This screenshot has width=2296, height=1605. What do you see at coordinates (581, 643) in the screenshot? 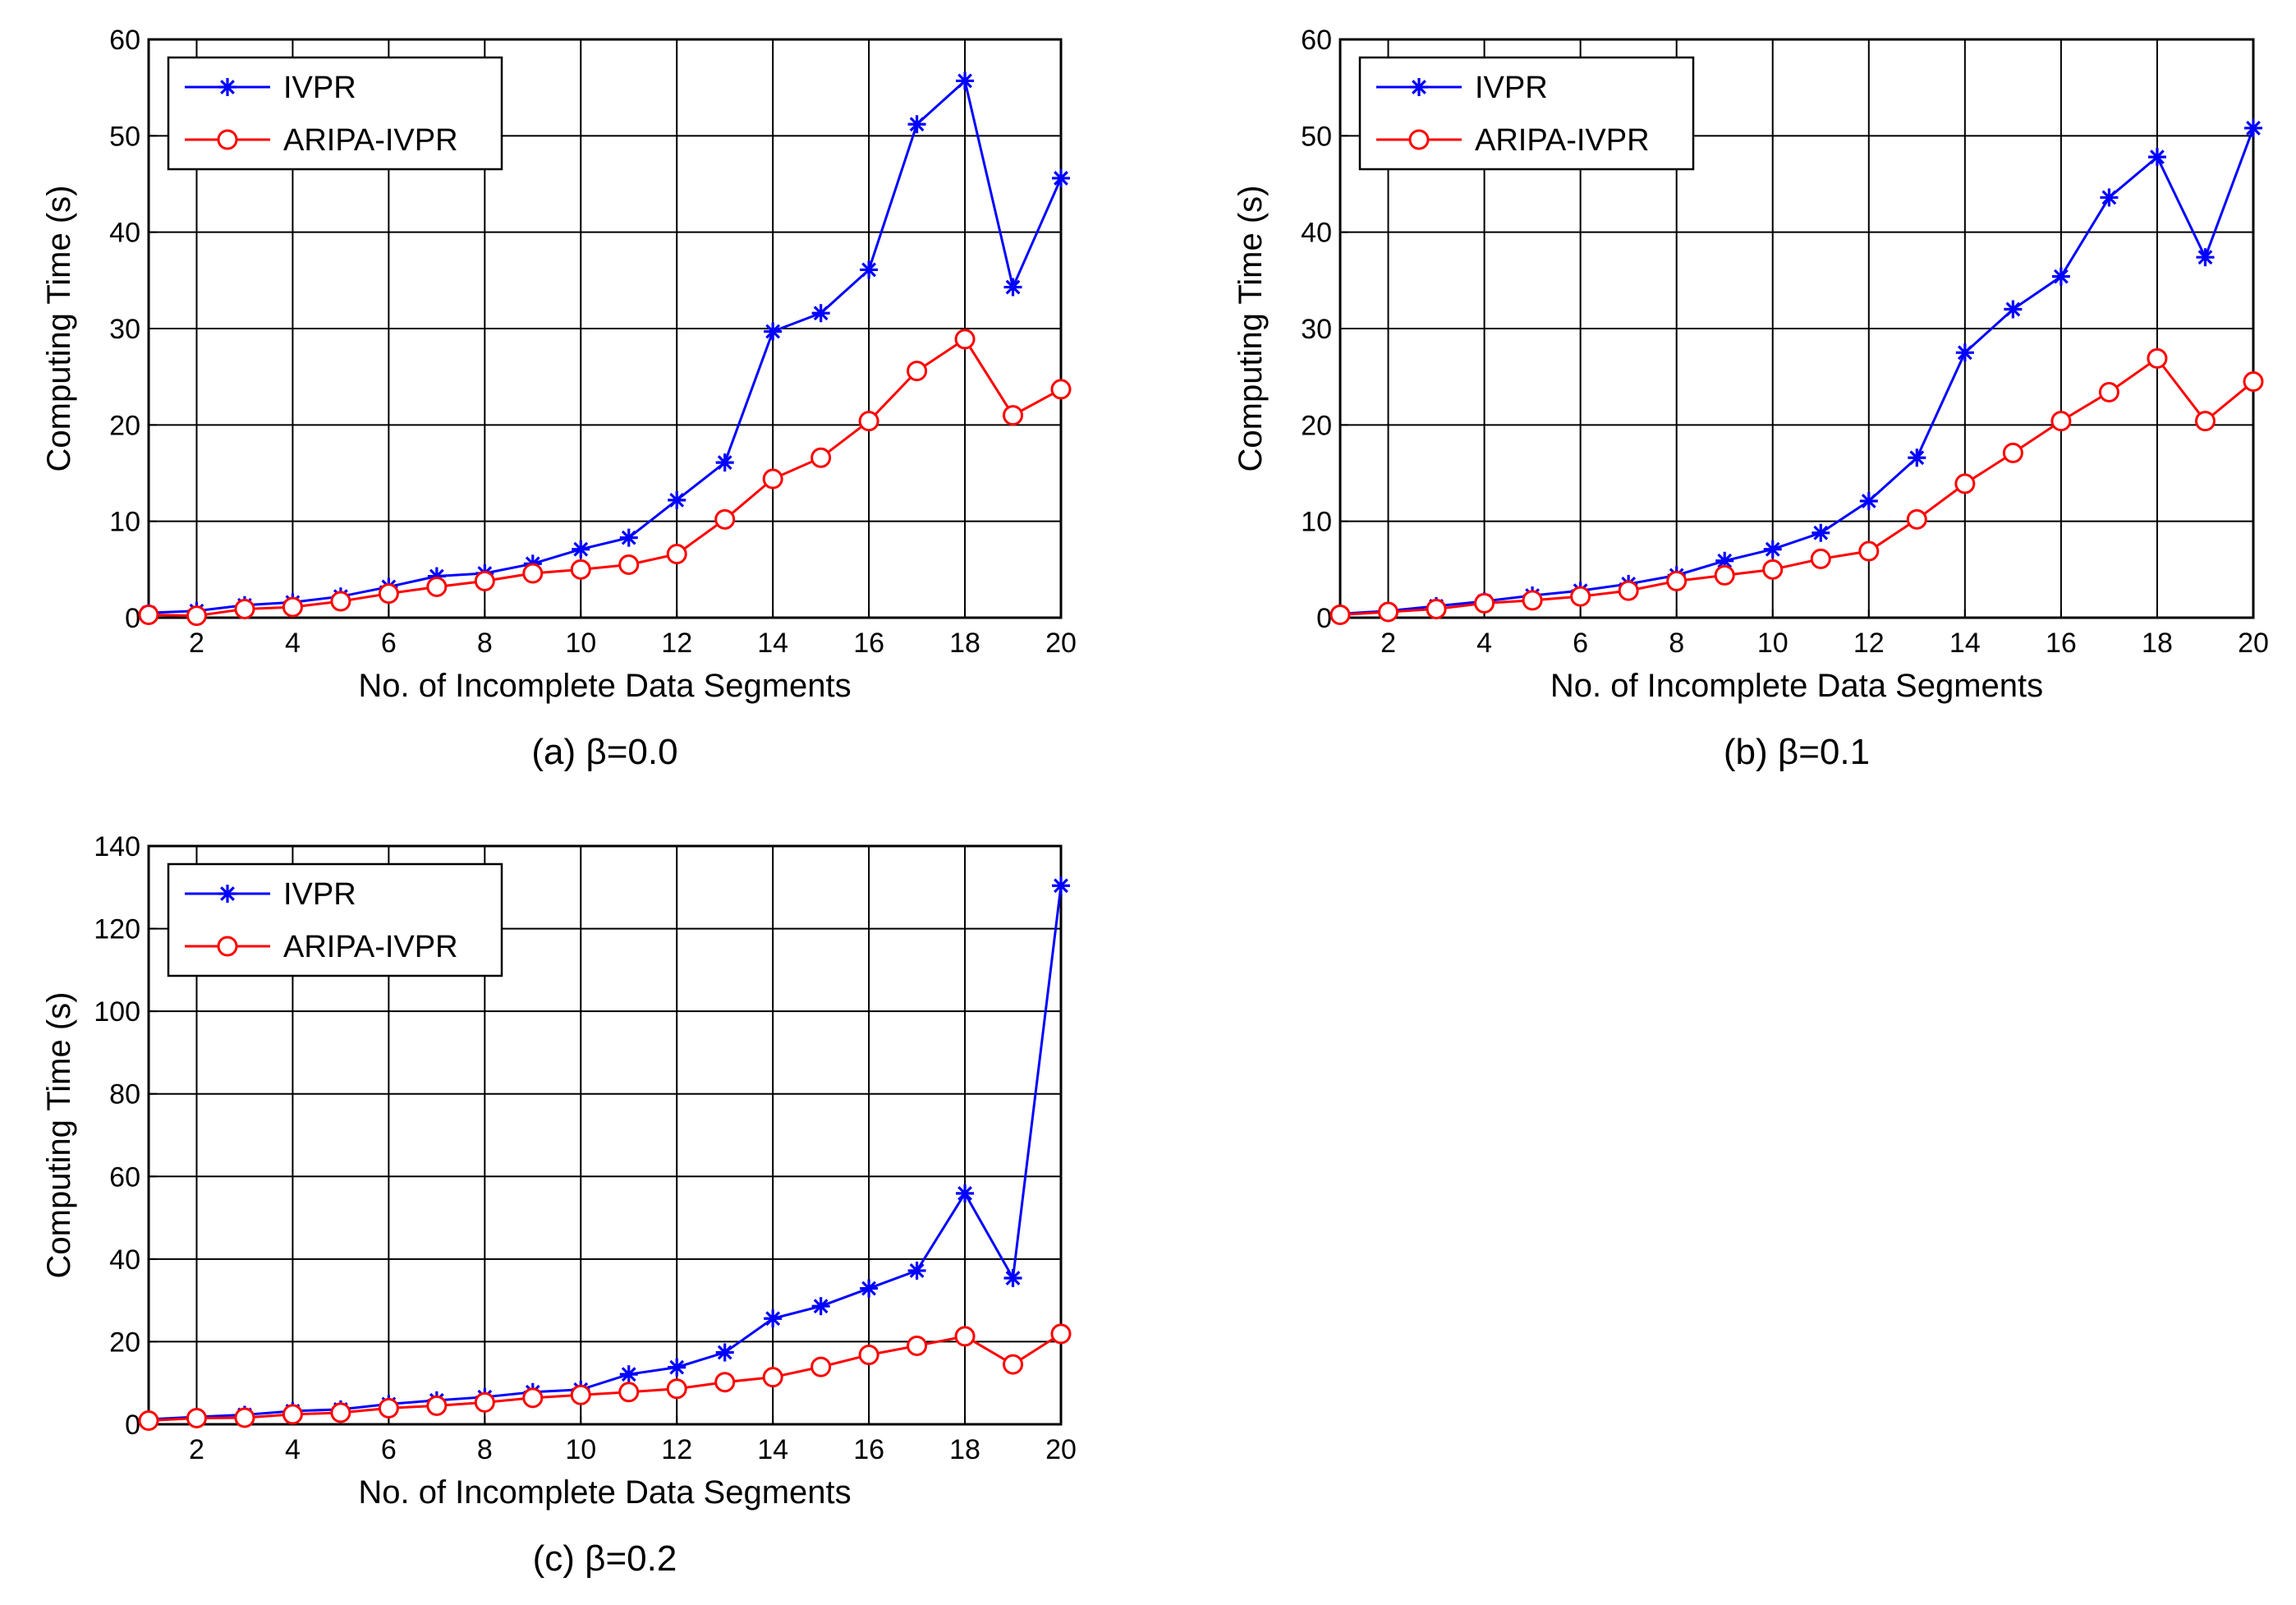
I see `x-tick-label: 10` at bounding box center [581, 643].